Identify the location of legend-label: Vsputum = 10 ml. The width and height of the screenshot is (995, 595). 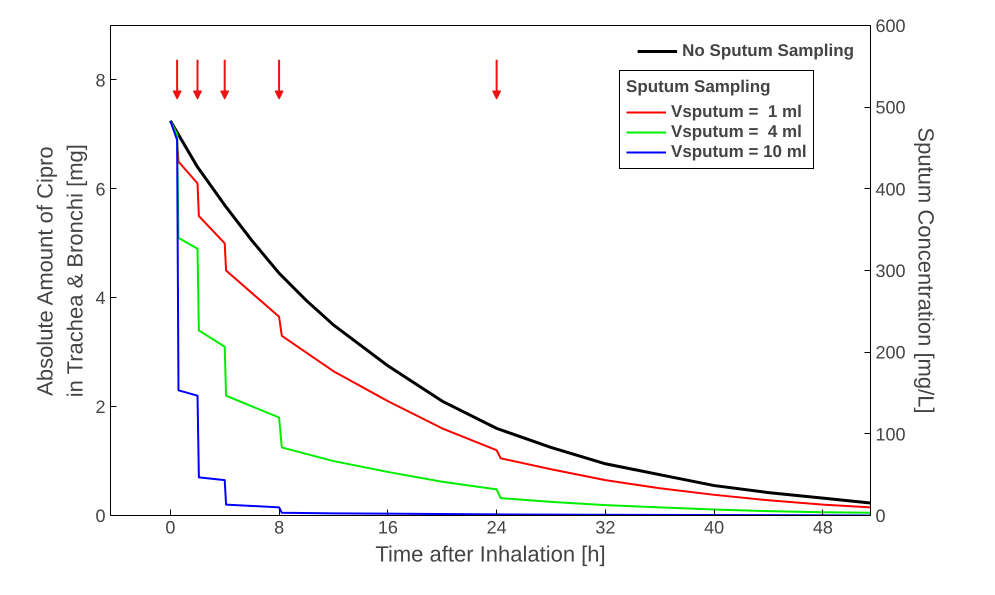
(739, 152).